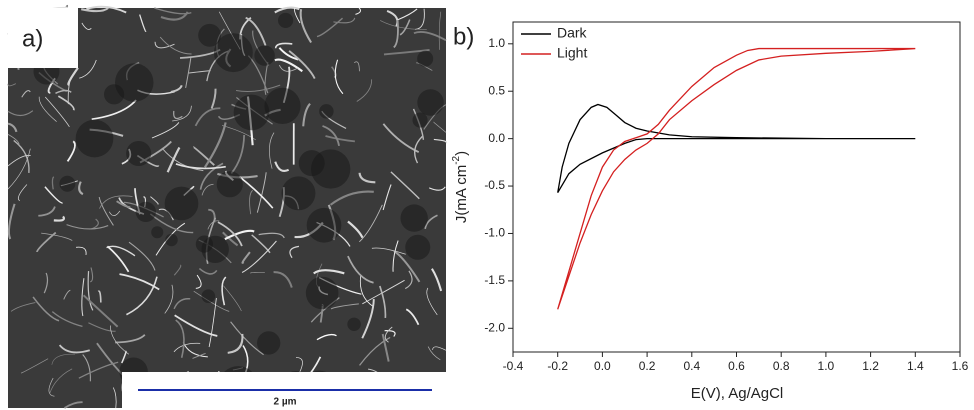 The height and width of the screenshot is (410, 974). Describe the element at coordinates (43, 38) in the screenshot. I see `label-box` at that location.